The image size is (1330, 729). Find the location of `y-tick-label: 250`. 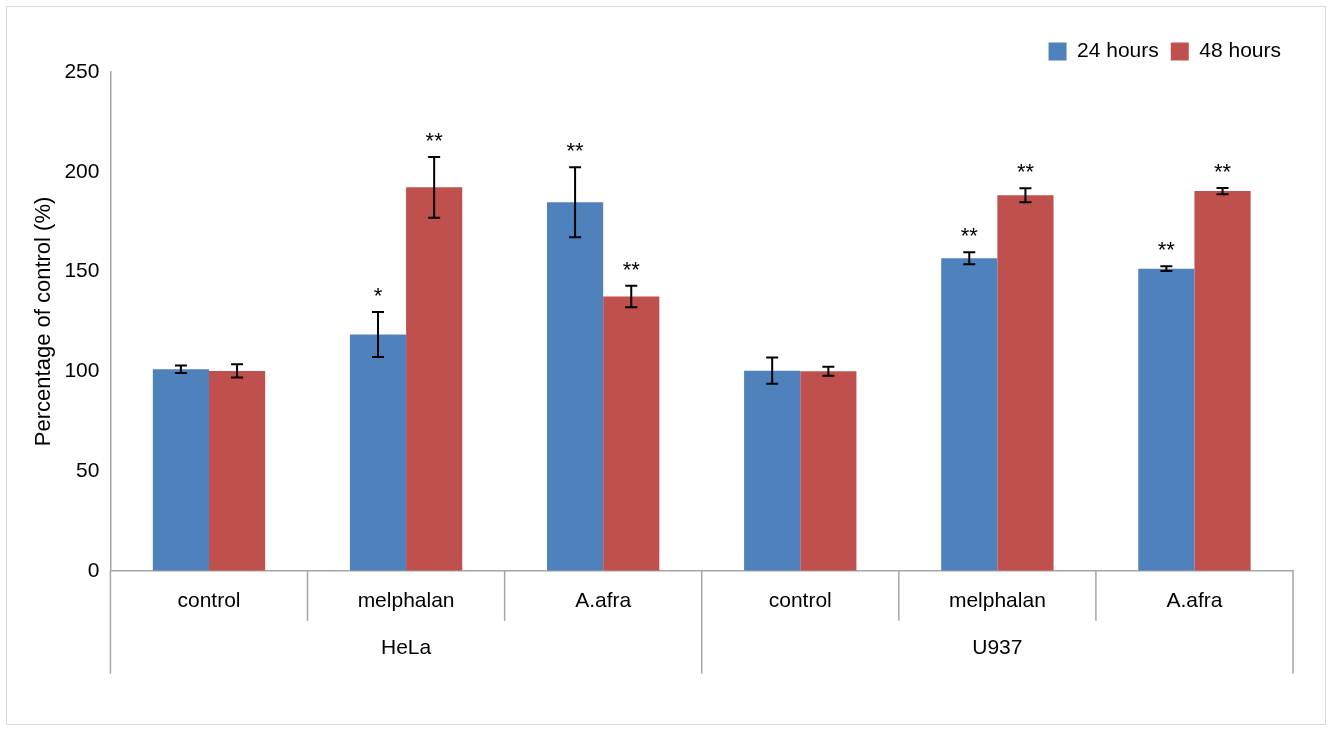

y-tick-label: 250 is located at coordinates (82, 70).